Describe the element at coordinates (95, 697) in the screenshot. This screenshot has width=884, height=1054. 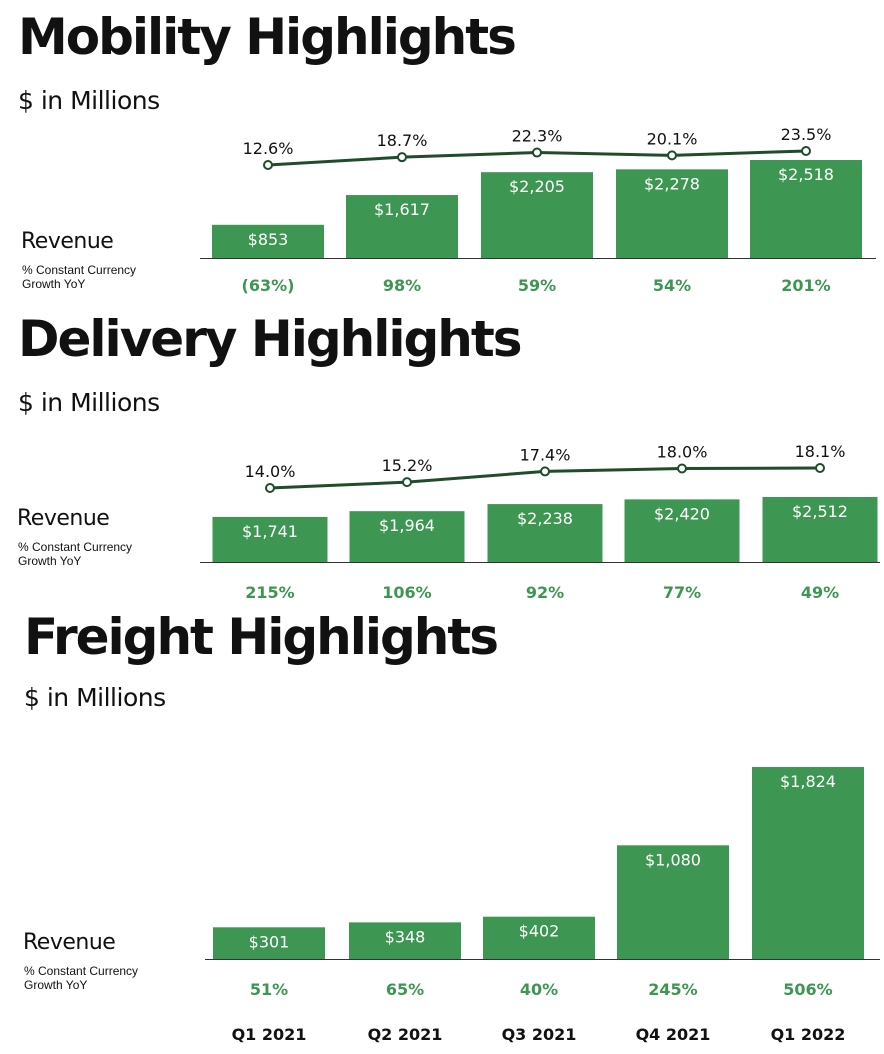
I see `freight-subtitle: $ in Millions` at that location.